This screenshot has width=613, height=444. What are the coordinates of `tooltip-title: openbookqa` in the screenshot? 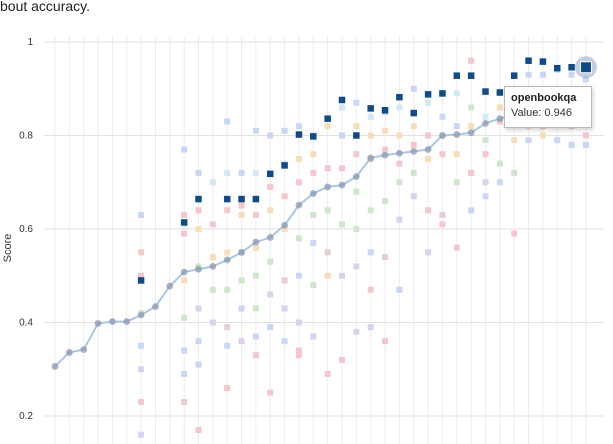 It's located at (544, 98).